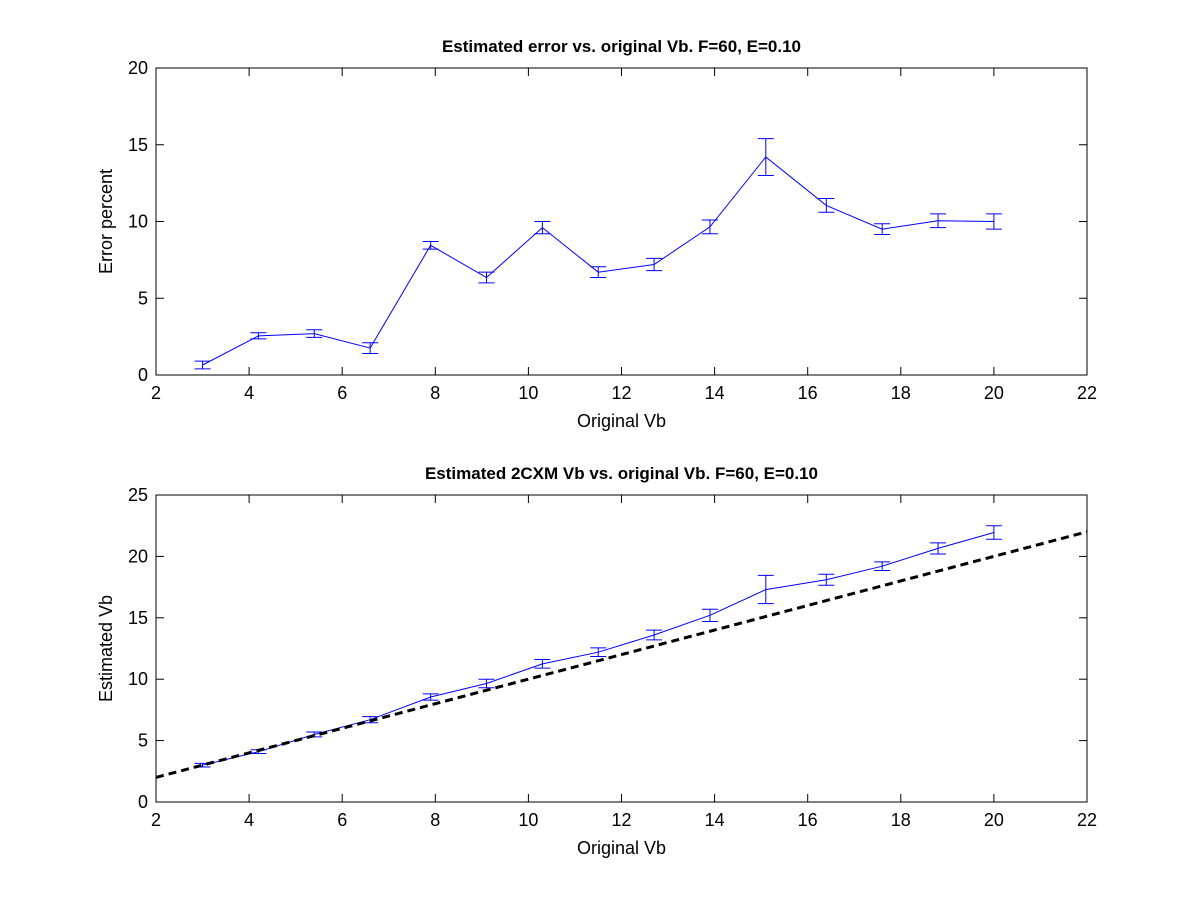  Describe the element at coordinates (138, 495) in the screenshot. I see `y-tick-label: 25` at that location.